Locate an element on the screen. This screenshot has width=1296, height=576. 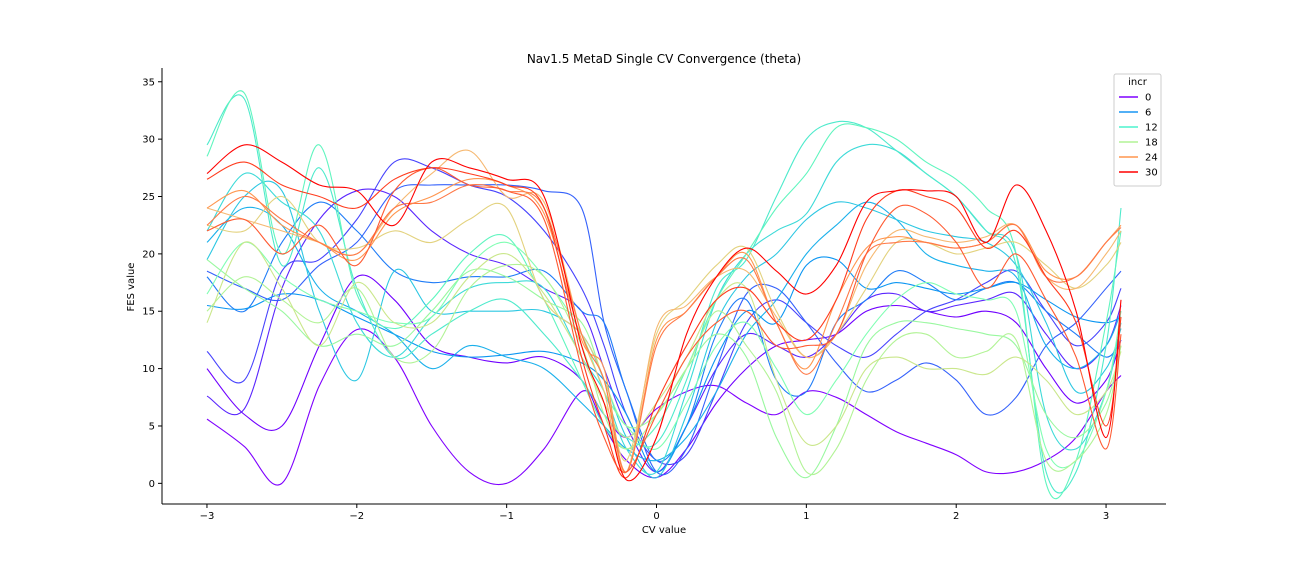
y-tick-label: 0 is located at coordinates (152, 484).